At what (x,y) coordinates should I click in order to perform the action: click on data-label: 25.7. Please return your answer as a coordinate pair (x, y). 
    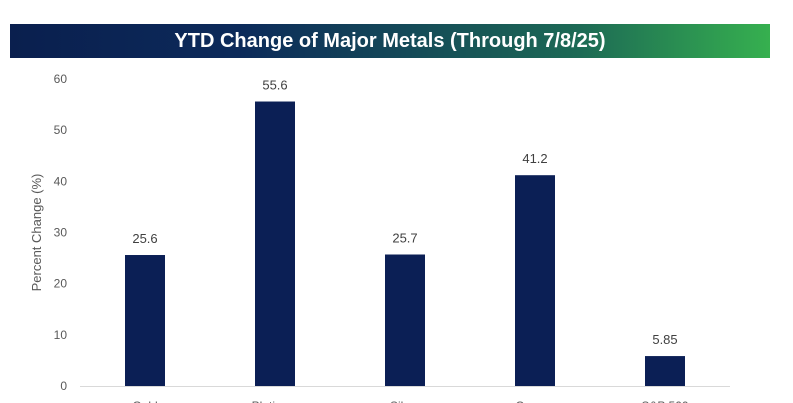
    Looking at the image, I should click on (404, 238).